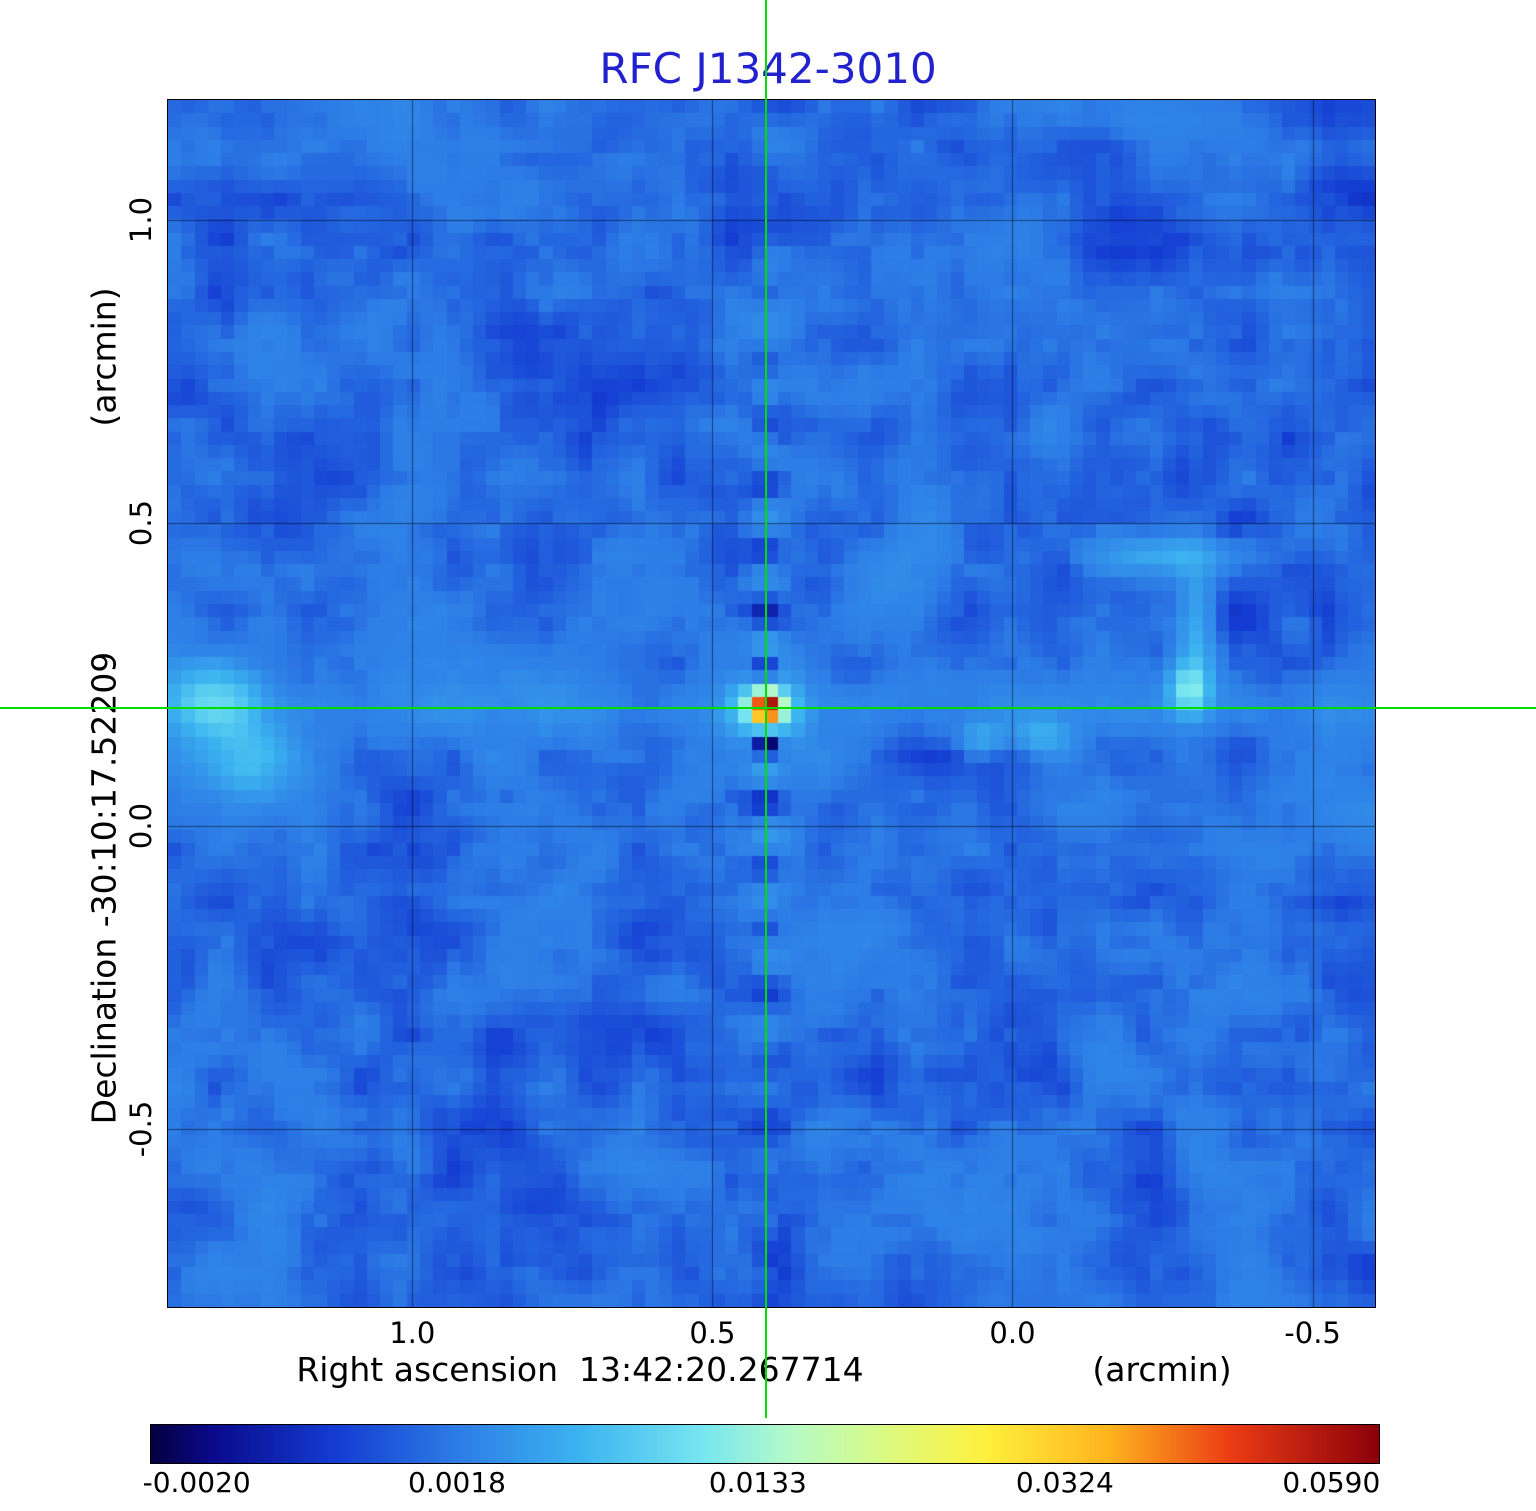 The image size is (1536, 1511). What do you see at coordinates (765, 1444) in the screenshot?
I see `colorbar` at bounding box center [765, 1444].